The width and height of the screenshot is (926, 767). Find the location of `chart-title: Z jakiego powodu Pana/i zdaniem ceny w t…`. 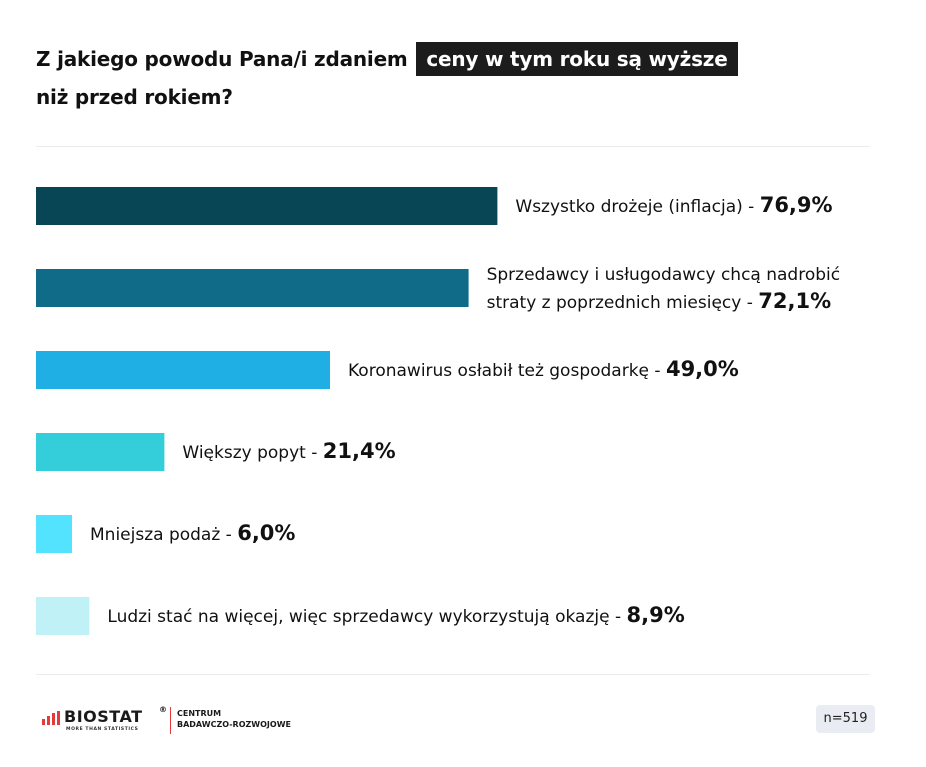

chart-title: Z jakiego powodu Pana/i zdaniem ceny w t… is located at coordinates (436, 78).